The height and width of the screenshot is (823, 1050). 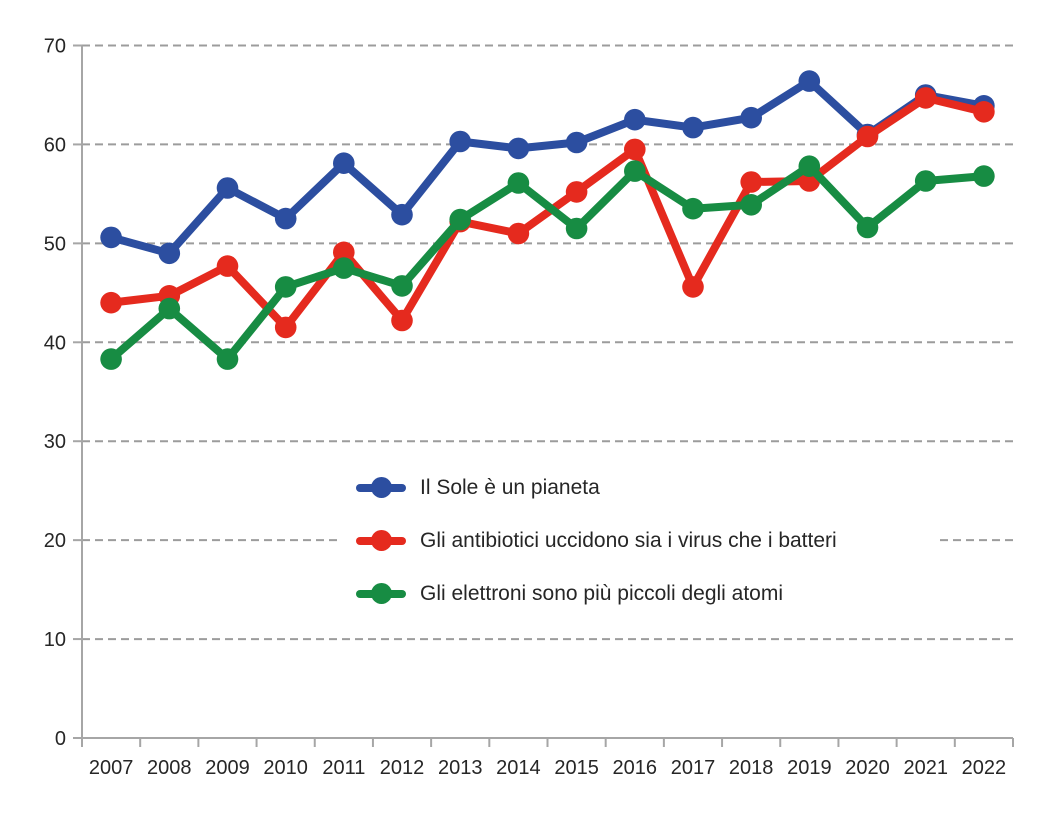 I want to click on x-tick-label: 2019, so click(x=809, y=768).